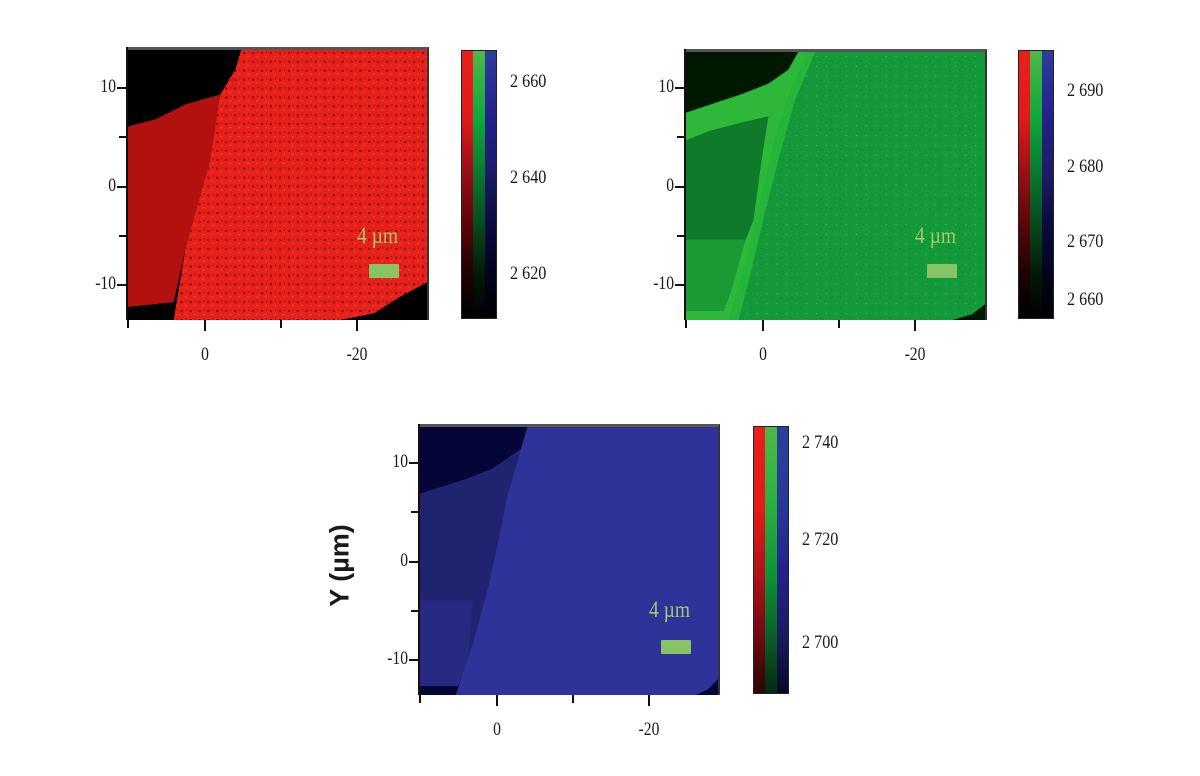 The width and height of the screenshot is (1200, 776). Describe the element at coordinates (666, 86) in the screenshot. I see `green-y-tick-label: 10` at that location.